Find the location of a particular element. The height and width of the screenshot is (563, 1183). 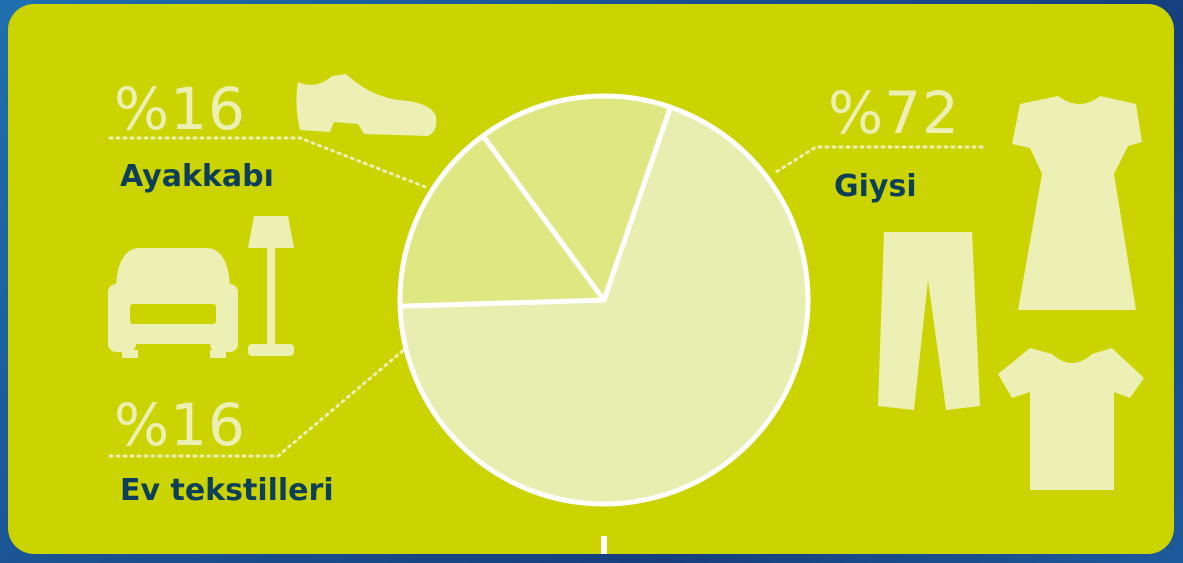

percent-label-ayakkabi: %16 is located at coordinates (180, 109).